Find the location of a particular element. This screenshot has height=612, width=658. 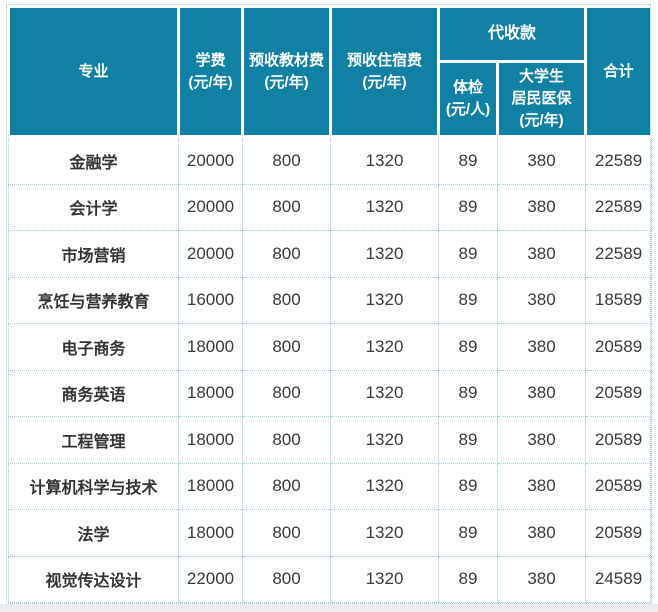

header-collection-group: 代收款 is located at coordinates (512, 34).